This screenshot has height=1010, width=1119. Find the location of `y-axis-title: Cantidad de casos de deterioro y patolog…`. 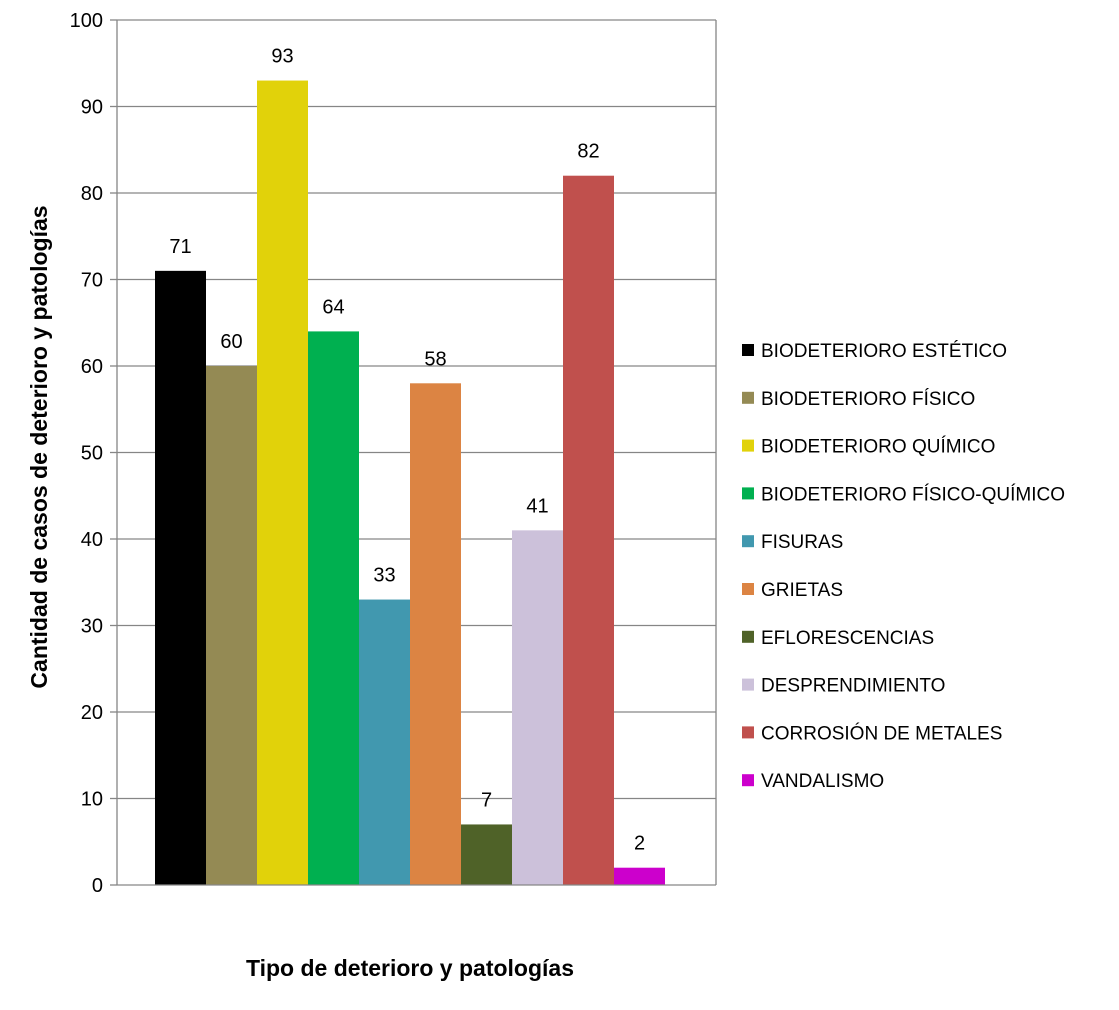

y-axis-title: Cantidad de casos de deterioro y patolog… is located at coordinates (39, 446).